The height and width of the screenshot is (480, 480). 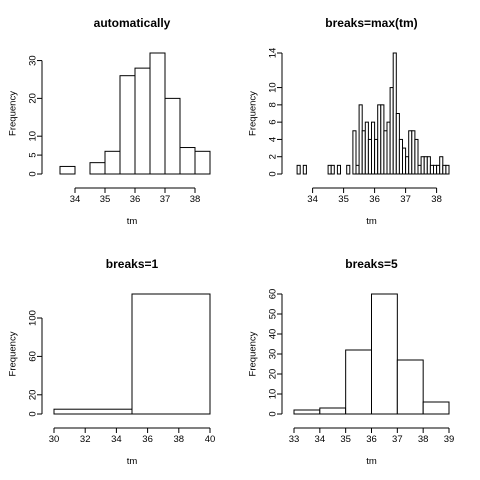 I want to click on x-tick-label: 40, so click(x=210, y=439).